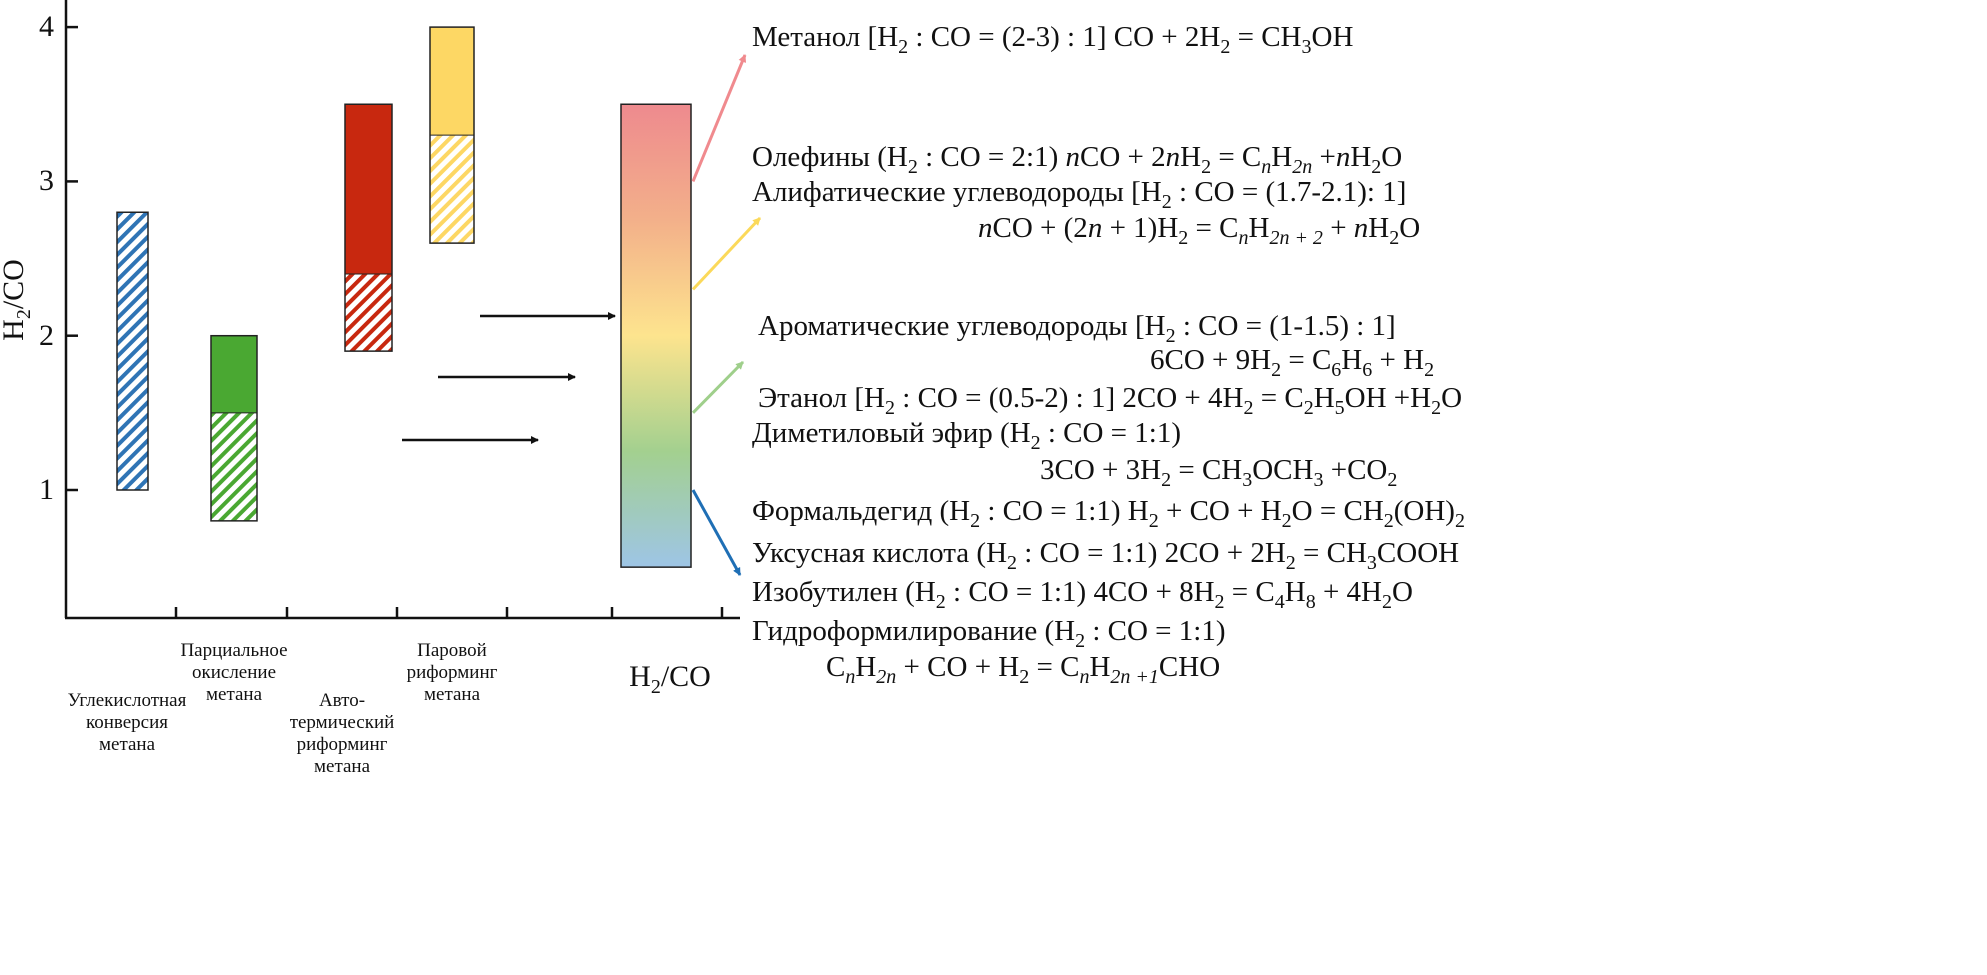  Describe the element at coordinates (1220, 511) in the screenshot. I see `equation-text: + CO + H` at that location.